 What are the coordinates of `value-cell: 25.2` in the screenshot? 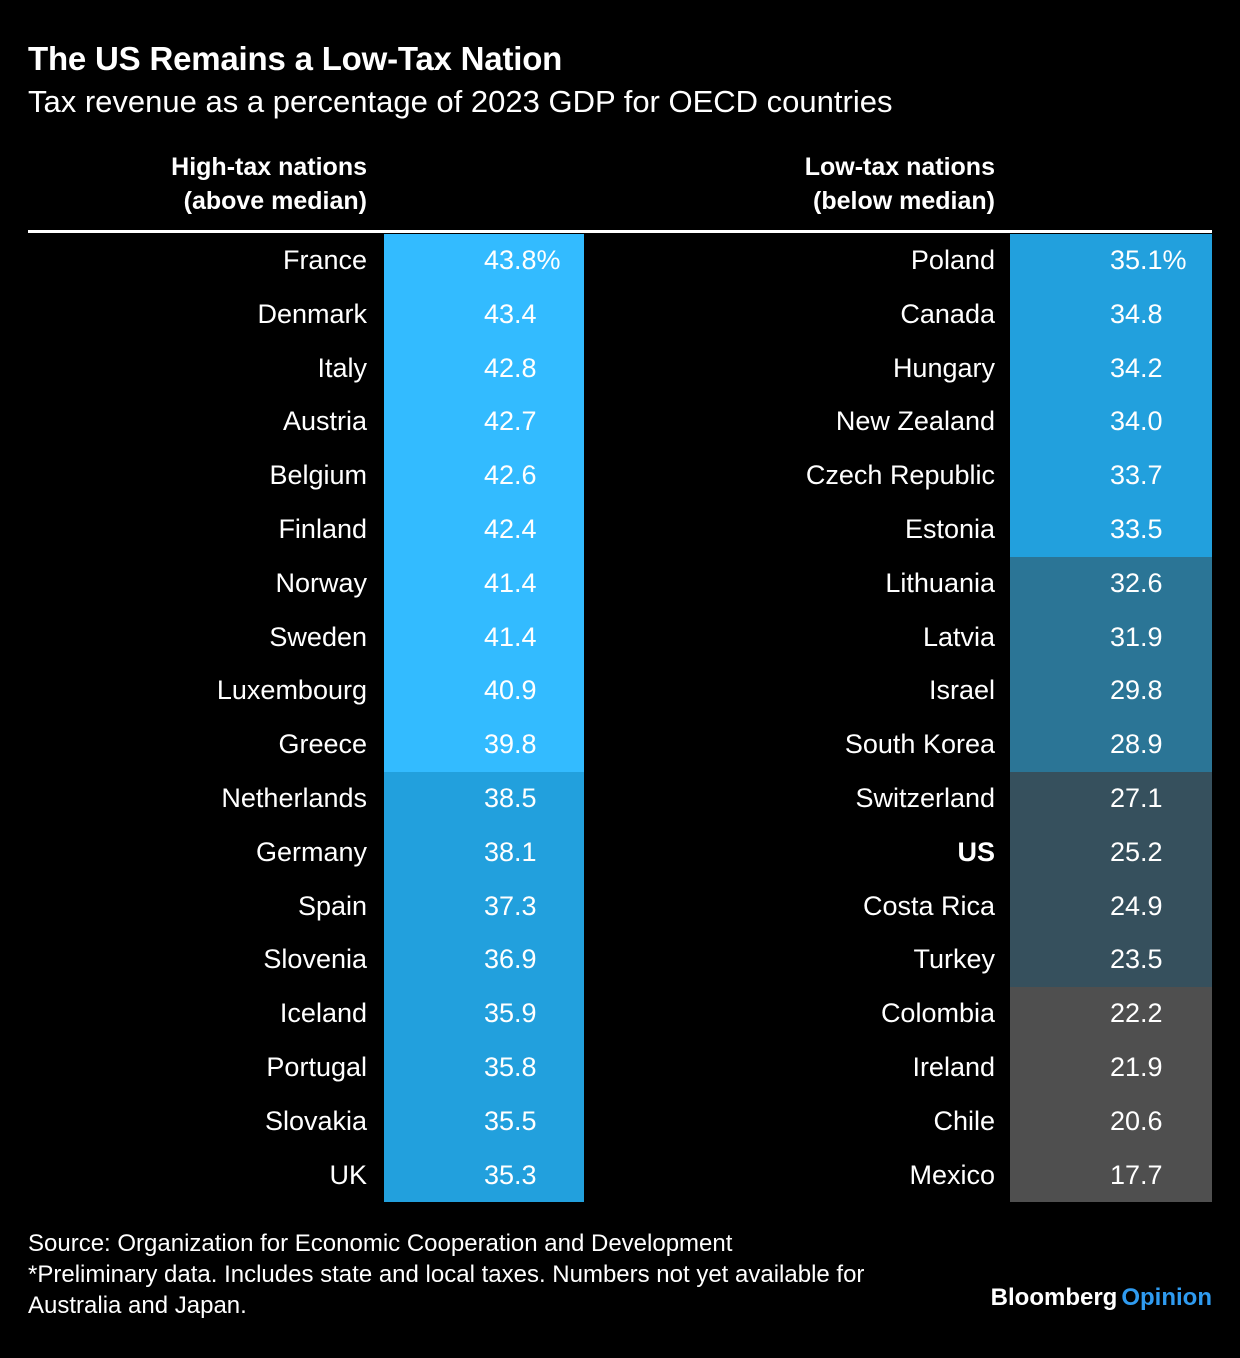 It's located at (1111, 852).